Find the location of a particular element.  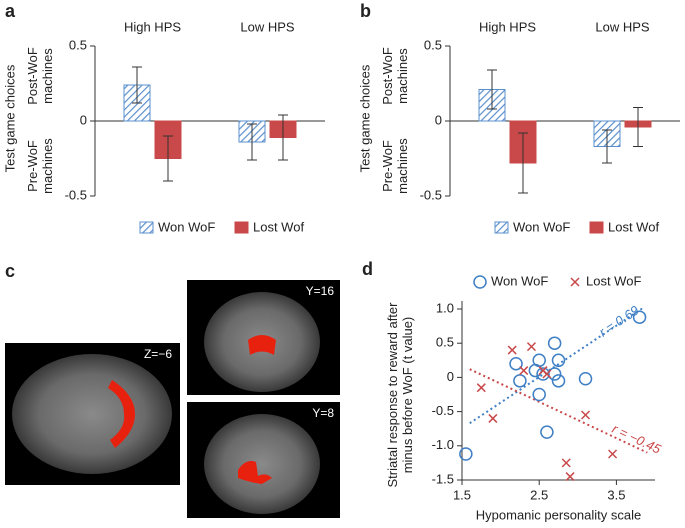

image-label: Y=16 is located at coordinates (320, 291).